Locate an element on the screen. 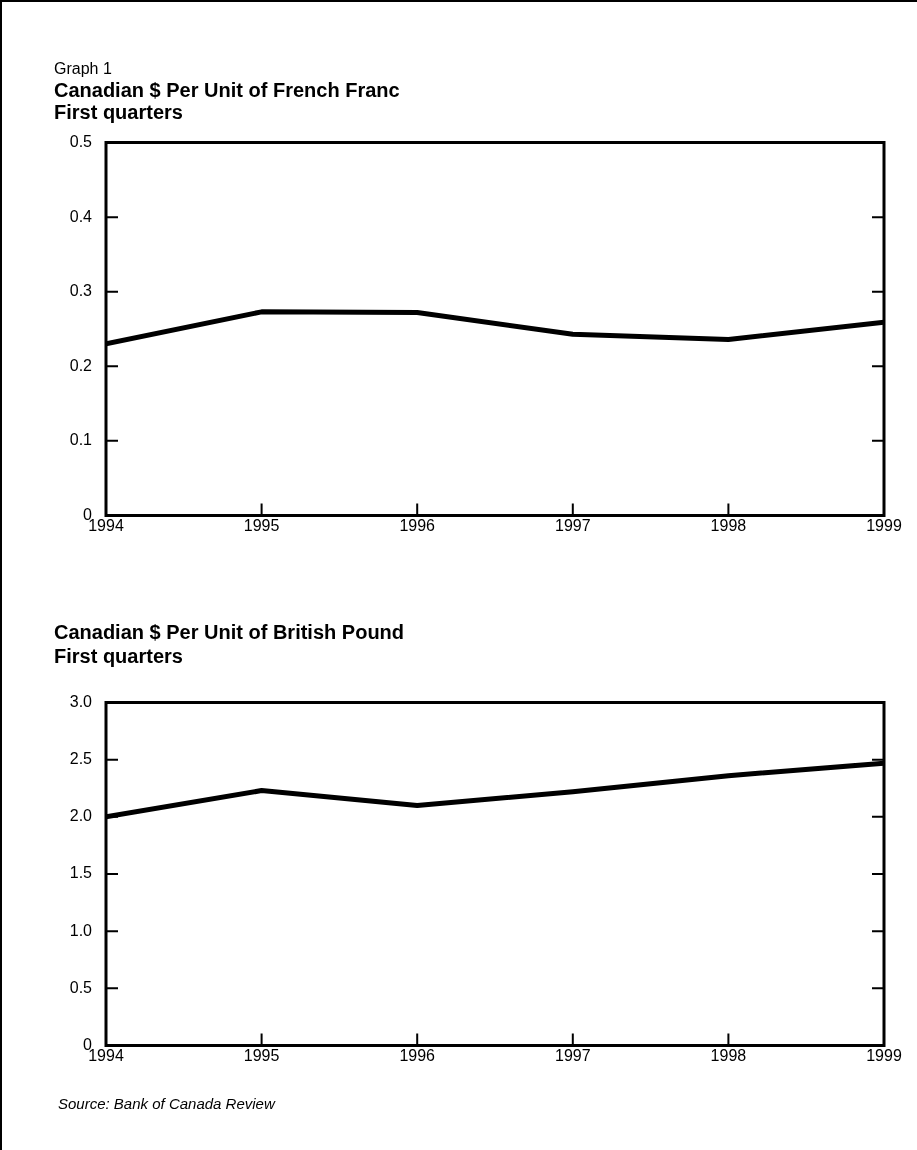 The height and width of the screenshot is (1150, 917). y-tick-label: 2.0 is located at coordinates (81, 816).